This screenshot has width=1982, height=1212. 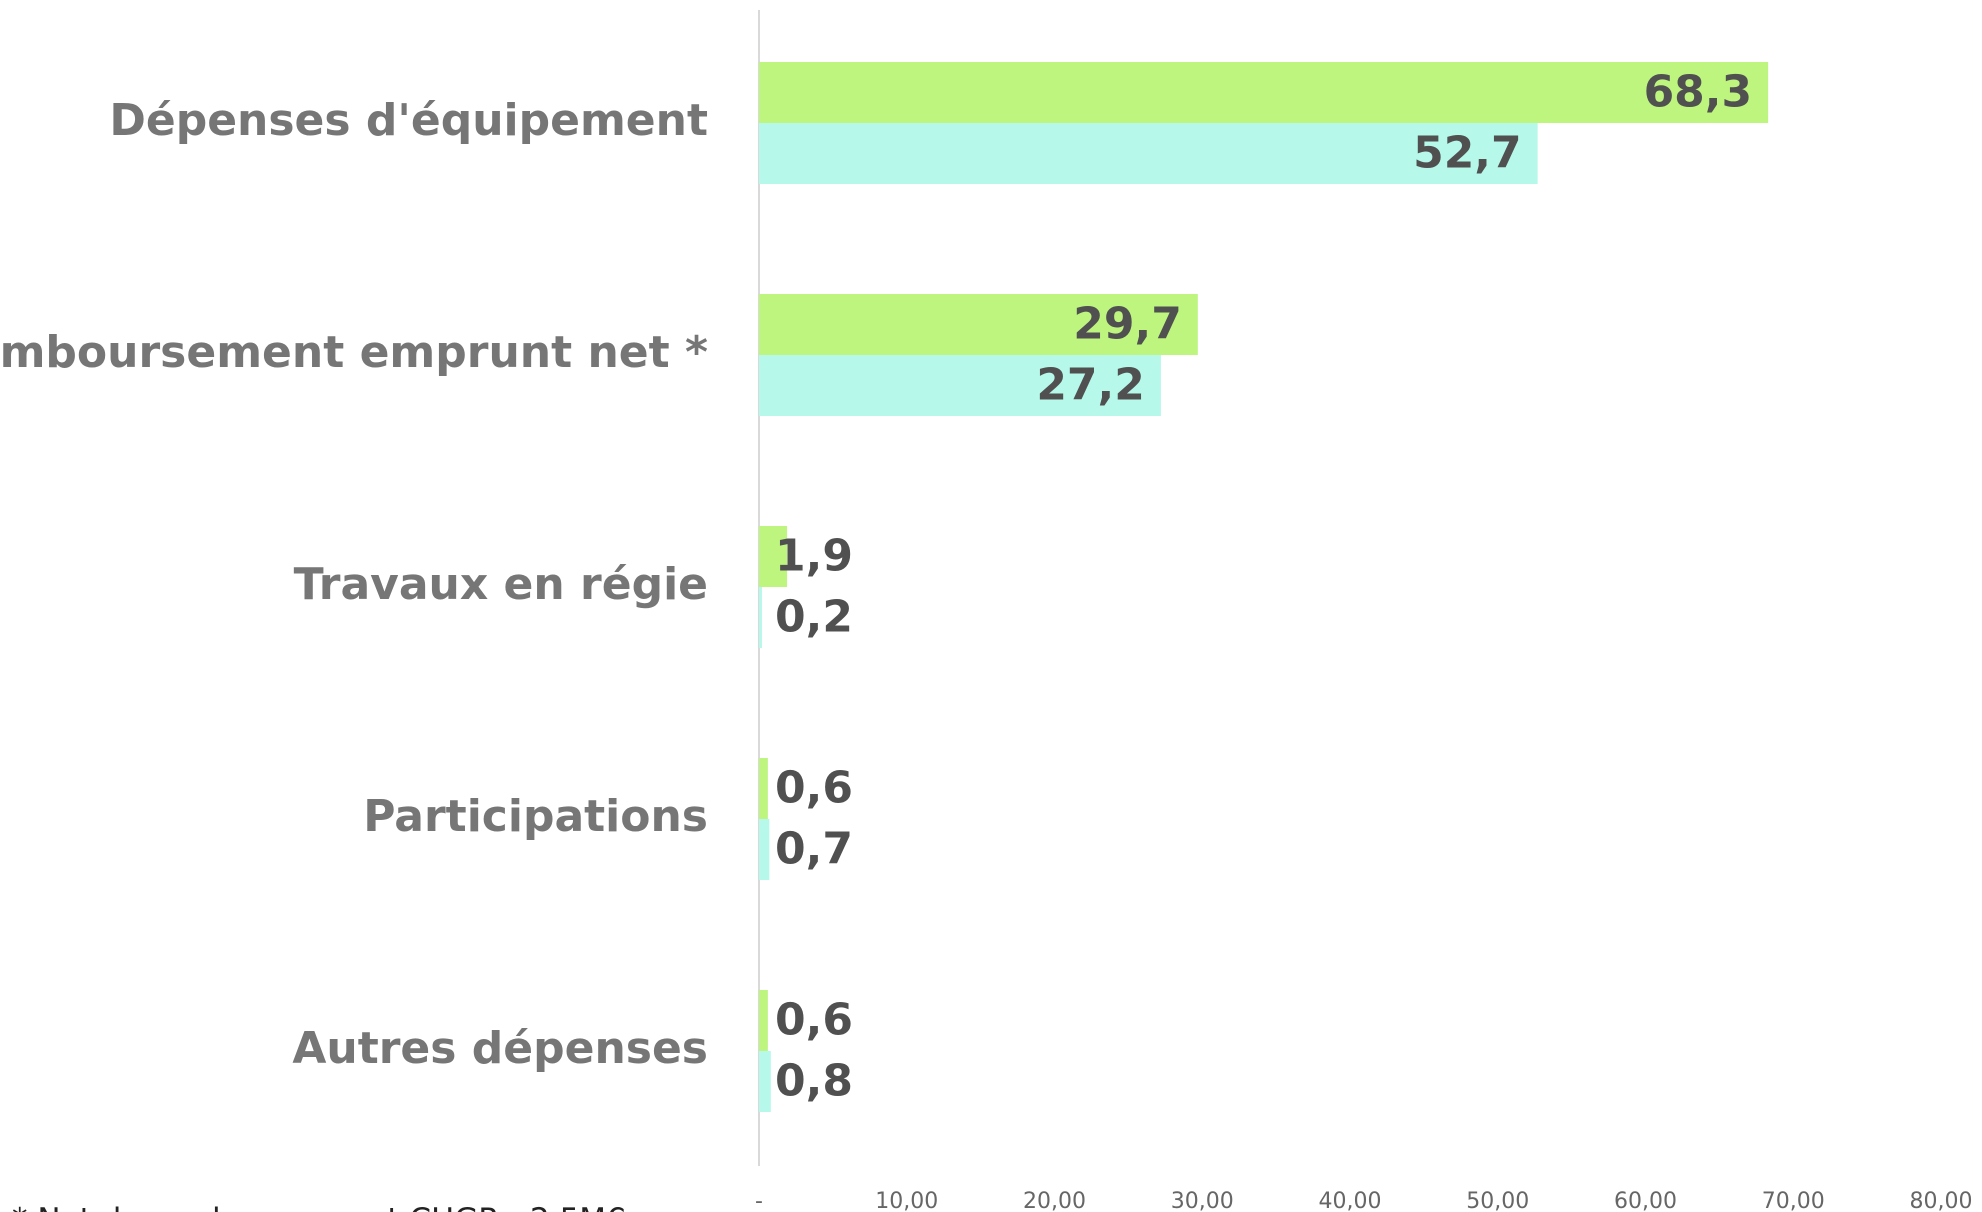 What do you see at coordinates (1202, 1200) in the screenshot?
I see `x-tick-label: 30,00` at bounding box center [1202, 1200].